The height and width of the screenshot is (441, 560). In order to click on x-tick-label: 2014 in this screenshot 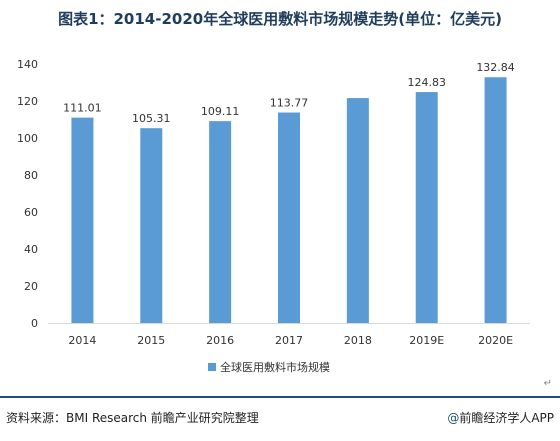, I will do `click(82, 340)`.